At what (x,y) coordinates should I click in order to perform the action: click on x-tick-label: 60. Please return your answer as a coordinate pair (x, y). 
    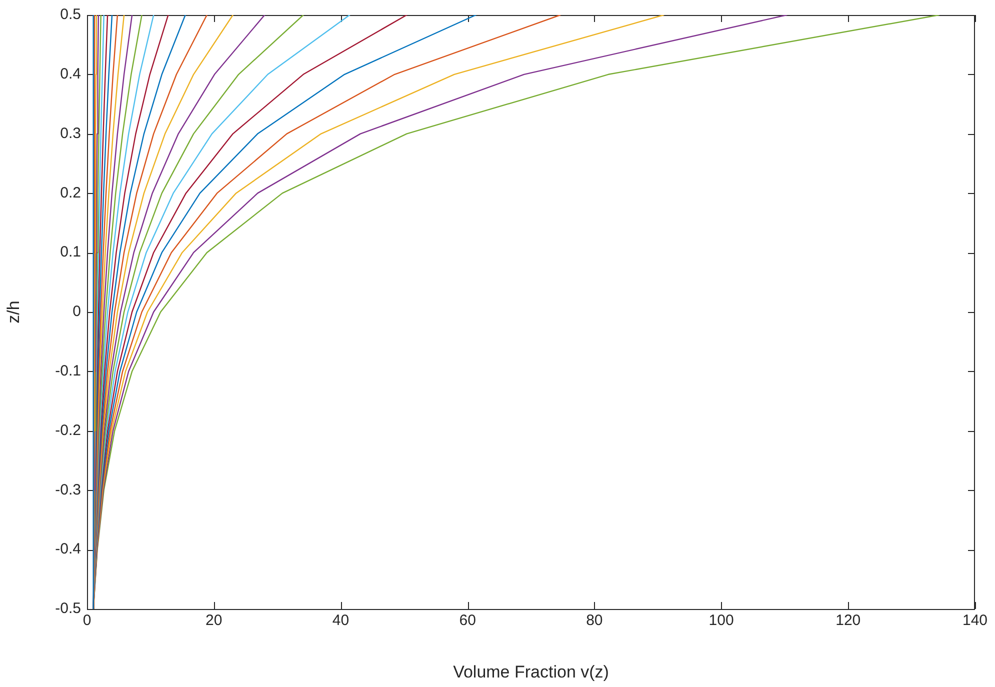
    Looking at the image, I should click on (467, 621).